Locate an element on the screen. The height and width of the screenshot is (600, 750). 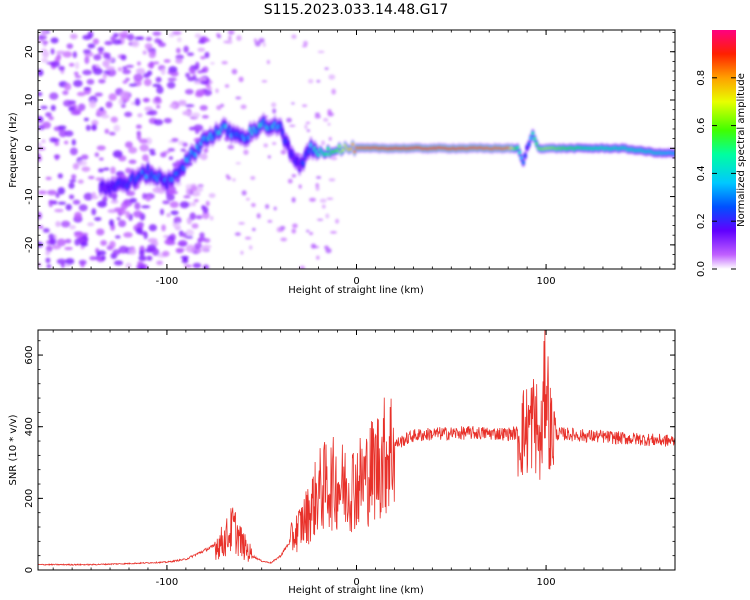
colorbar-tick-label: 0.2 is located at coordinates (701, 221).